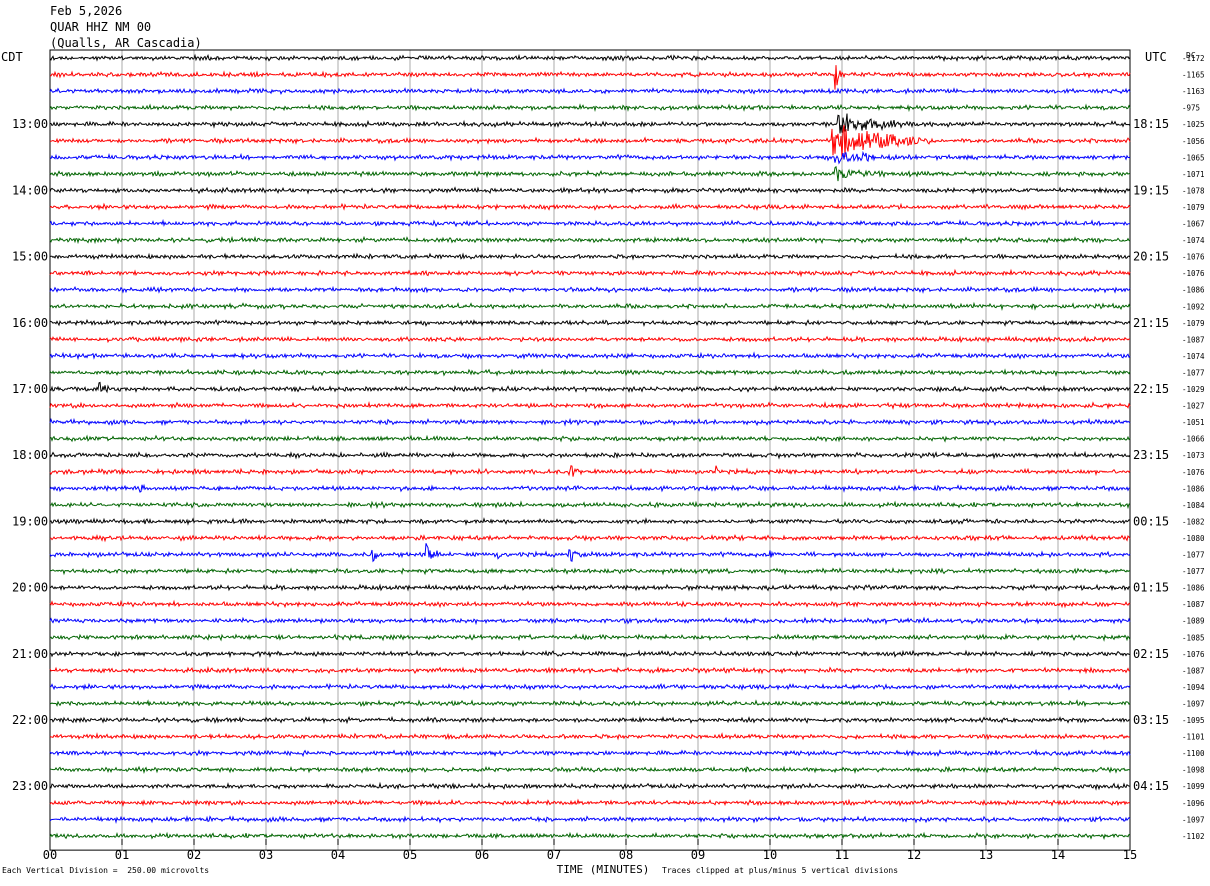 This screenshot has height=886, width=1210. I want to click on x-tick-label: 08, so click(626, 855).